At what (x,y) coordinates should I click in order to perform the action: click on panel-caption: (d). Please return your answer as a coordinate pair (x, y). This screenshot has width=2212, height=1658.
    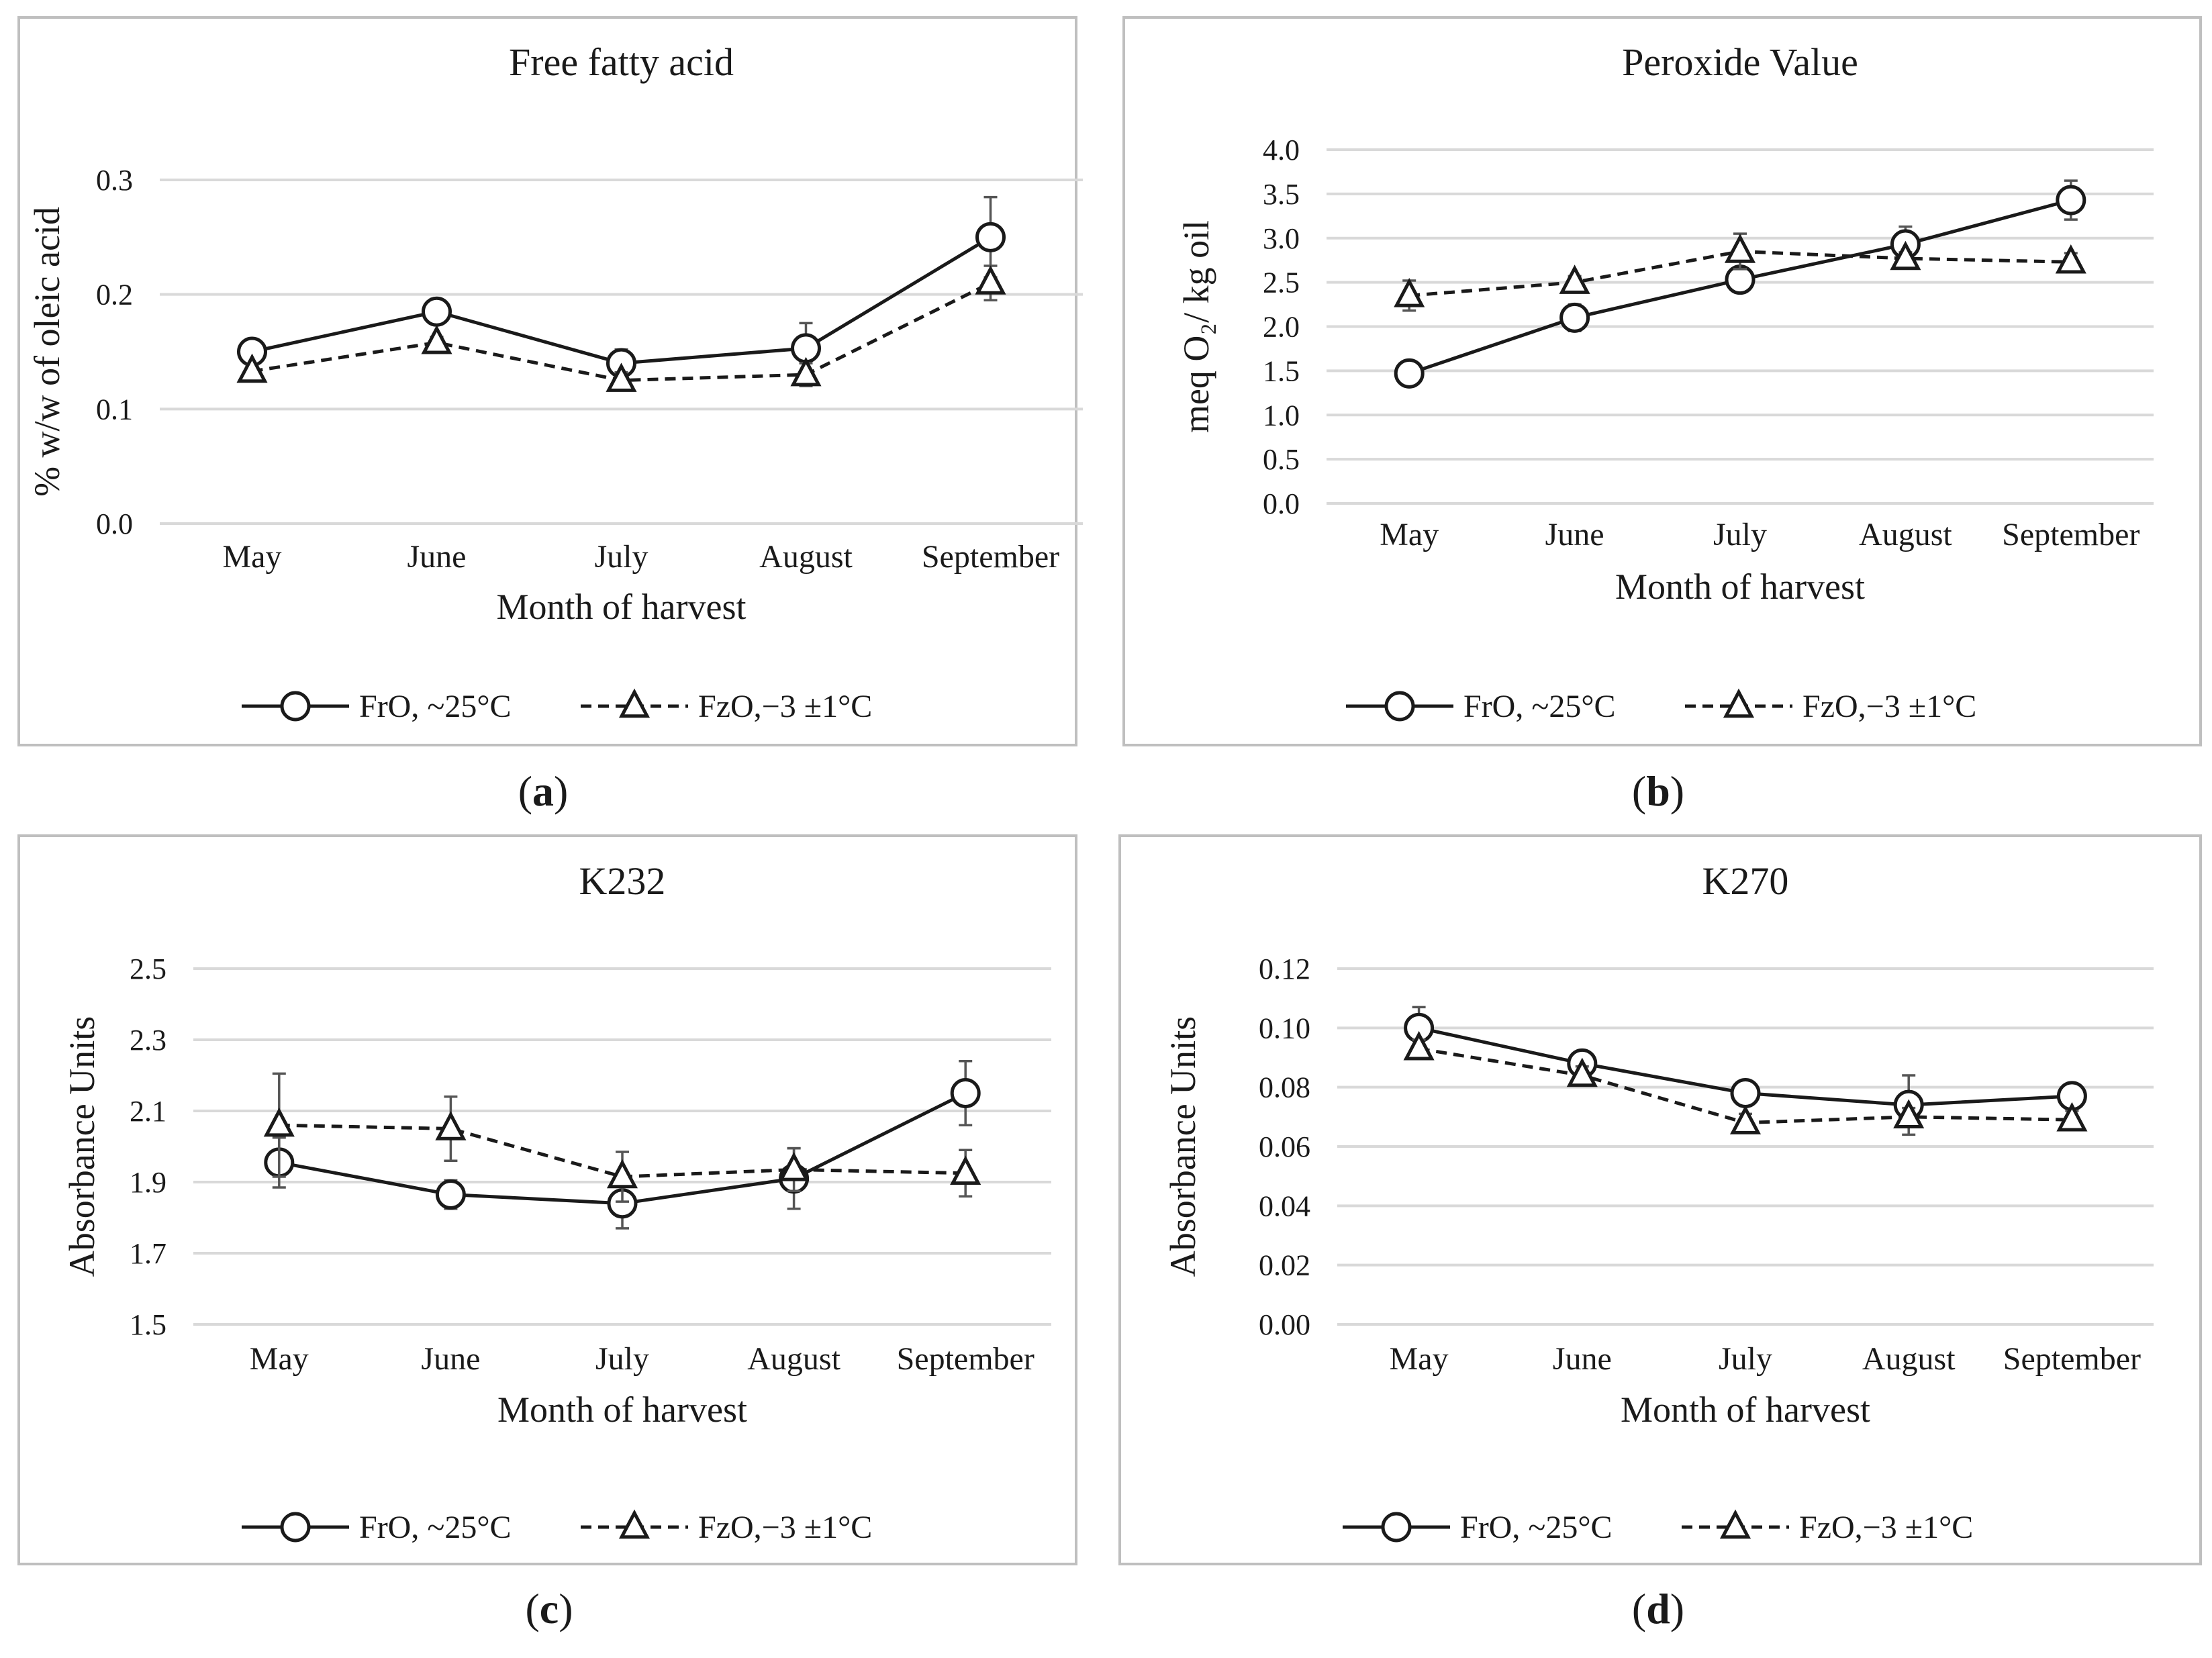
    Looking at the image, I should click on (1658, 1609).